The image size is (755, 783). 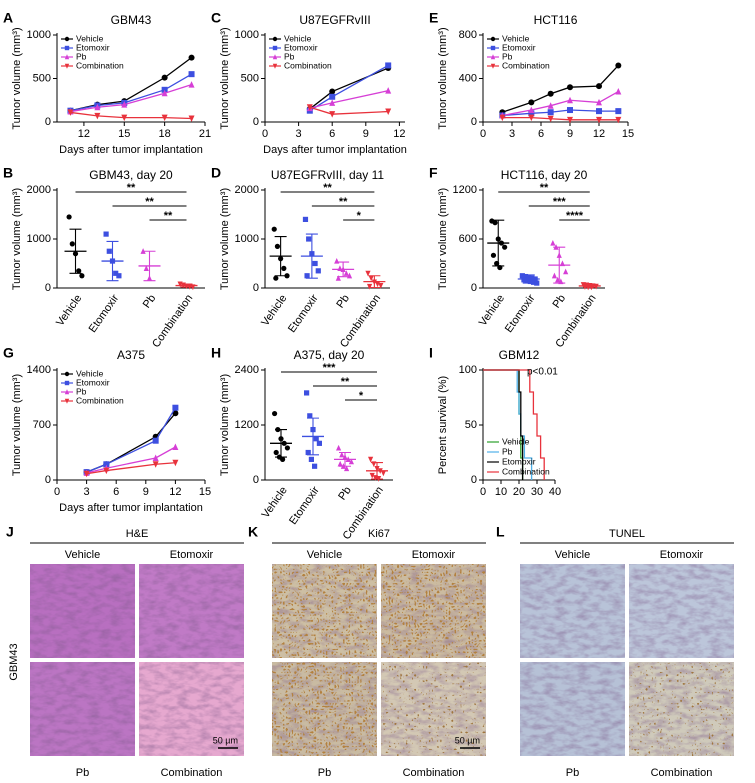 What do you see at coordinates (627, 534) in the screenshot?
I see `panel-title: TUNEL` at bounding box center [627, 534].